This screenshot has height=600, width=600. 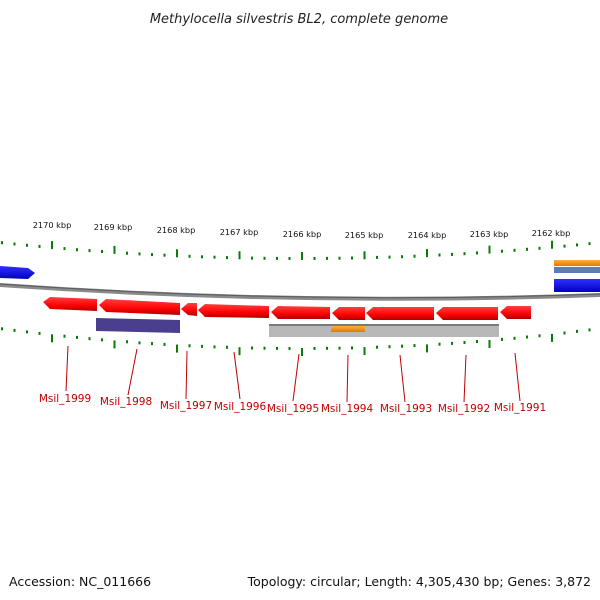 What do you see at coordinates (287, 308) in the screenshot?
I see `gene-arrows` at bounding box center [287, 308].